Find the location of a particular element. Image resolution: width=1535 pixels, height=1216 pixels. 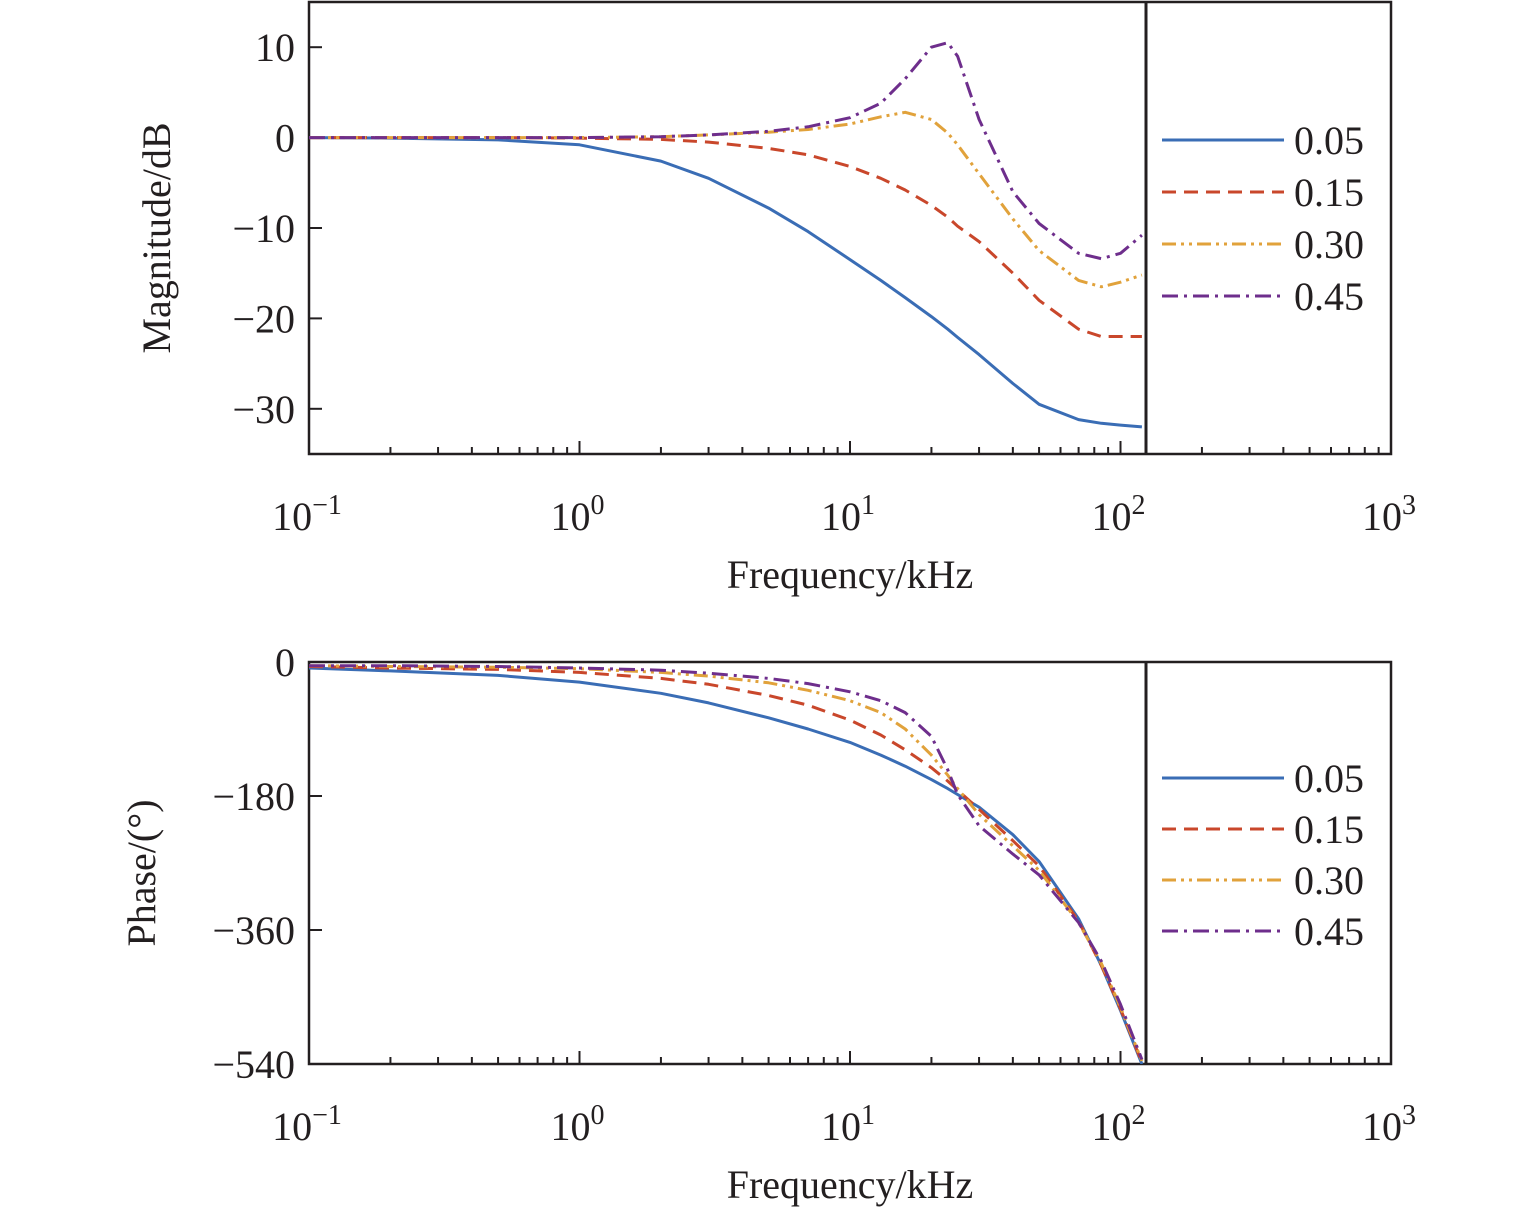

y-axis-title: Phase/(°) is located at coordinates (141, 872).